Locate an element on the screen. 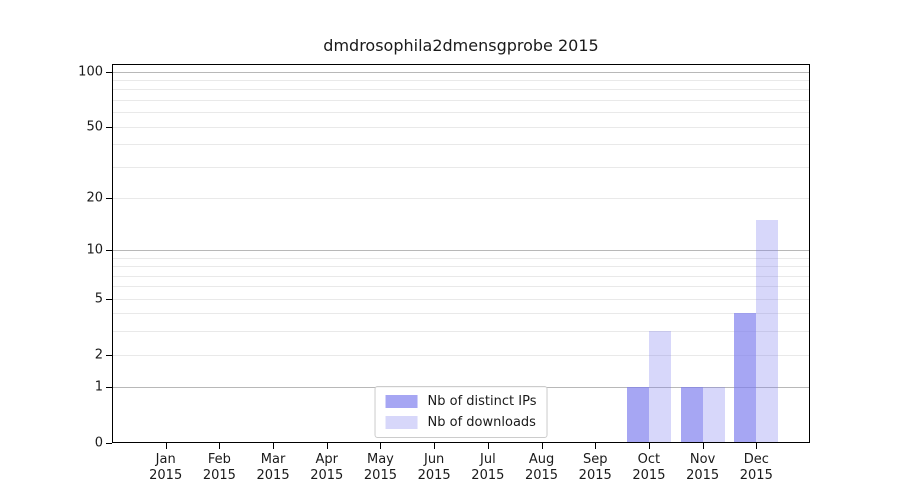 The height and width of the screenshot is (500, 900). legend: Nb of distinct IPs Nb of downloads is located at coordinates (461, 412).